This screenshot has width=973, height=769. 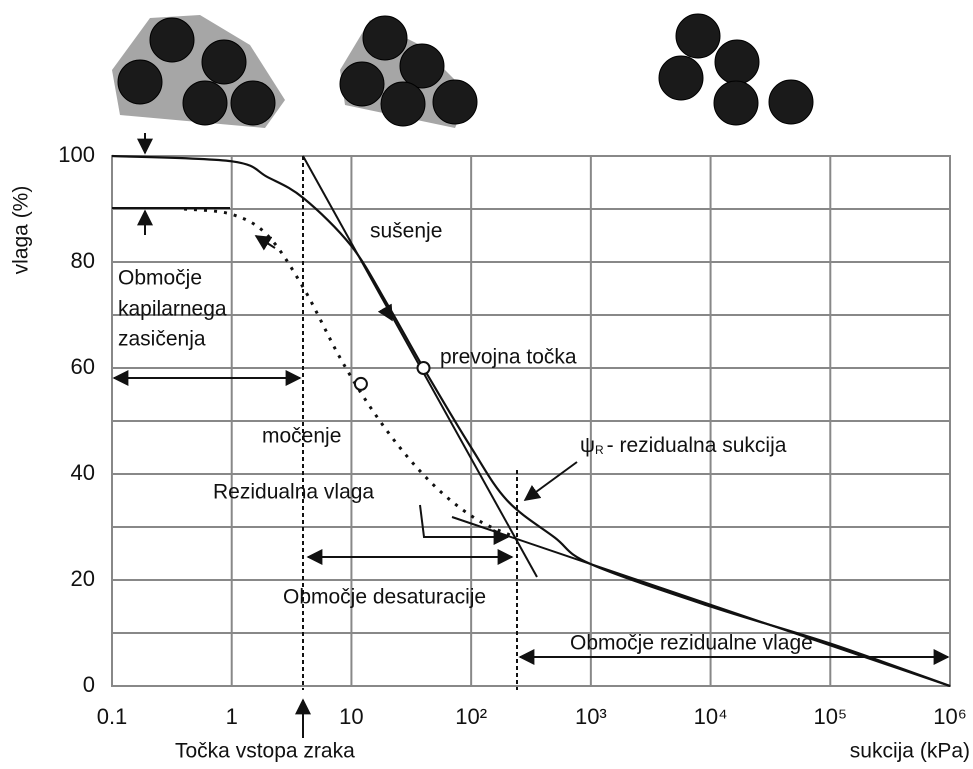 I want to click on x-tick-label: 10², so click(x=471, y=716).